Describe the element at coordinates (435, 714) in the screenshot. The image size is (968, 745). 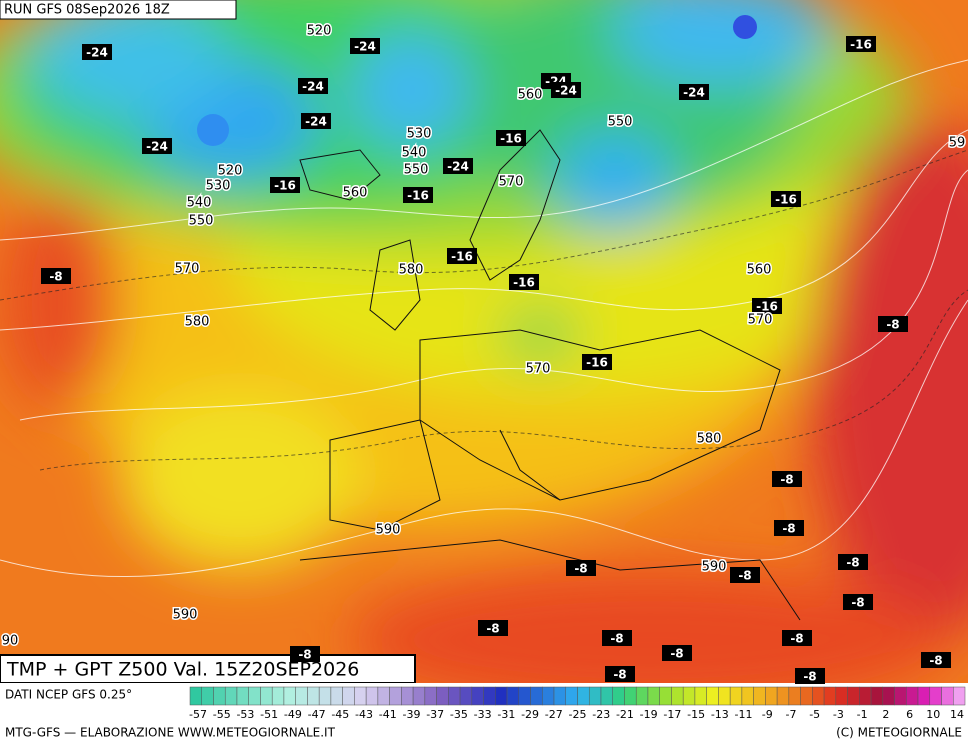
I see `color-bar-label: -37` at that location.